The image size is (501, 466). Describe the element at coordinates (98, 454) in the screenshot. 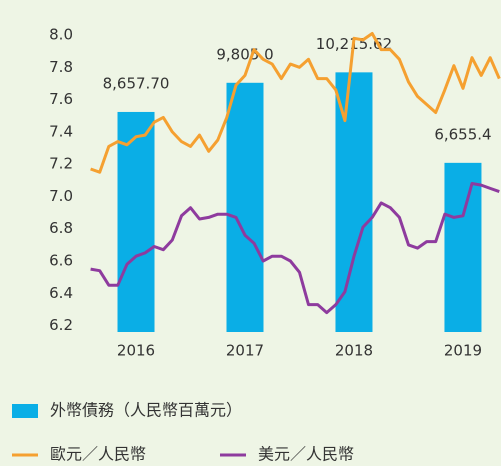

I see `legend-label: 歐元／人民幣` at that location.